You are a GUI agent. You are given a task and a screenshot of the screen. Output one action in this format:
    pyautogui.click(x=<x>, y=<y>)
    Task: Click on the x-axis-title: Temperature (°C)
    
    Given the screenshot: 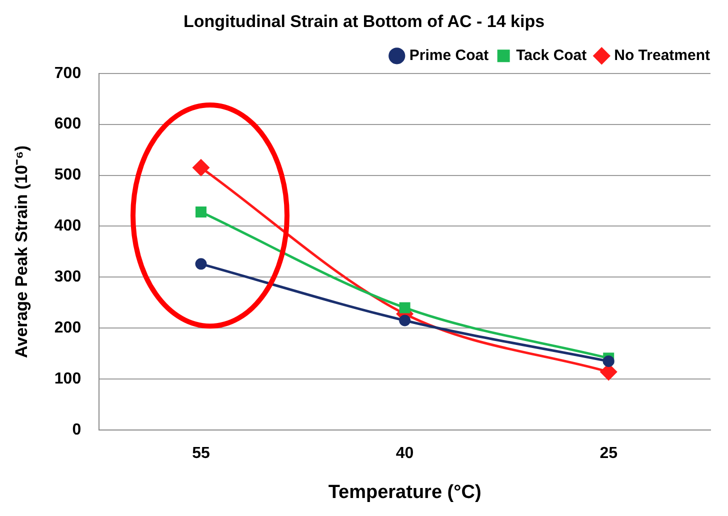 What is the action you would take?
    pyautogui.click(x=405, y=492)
    